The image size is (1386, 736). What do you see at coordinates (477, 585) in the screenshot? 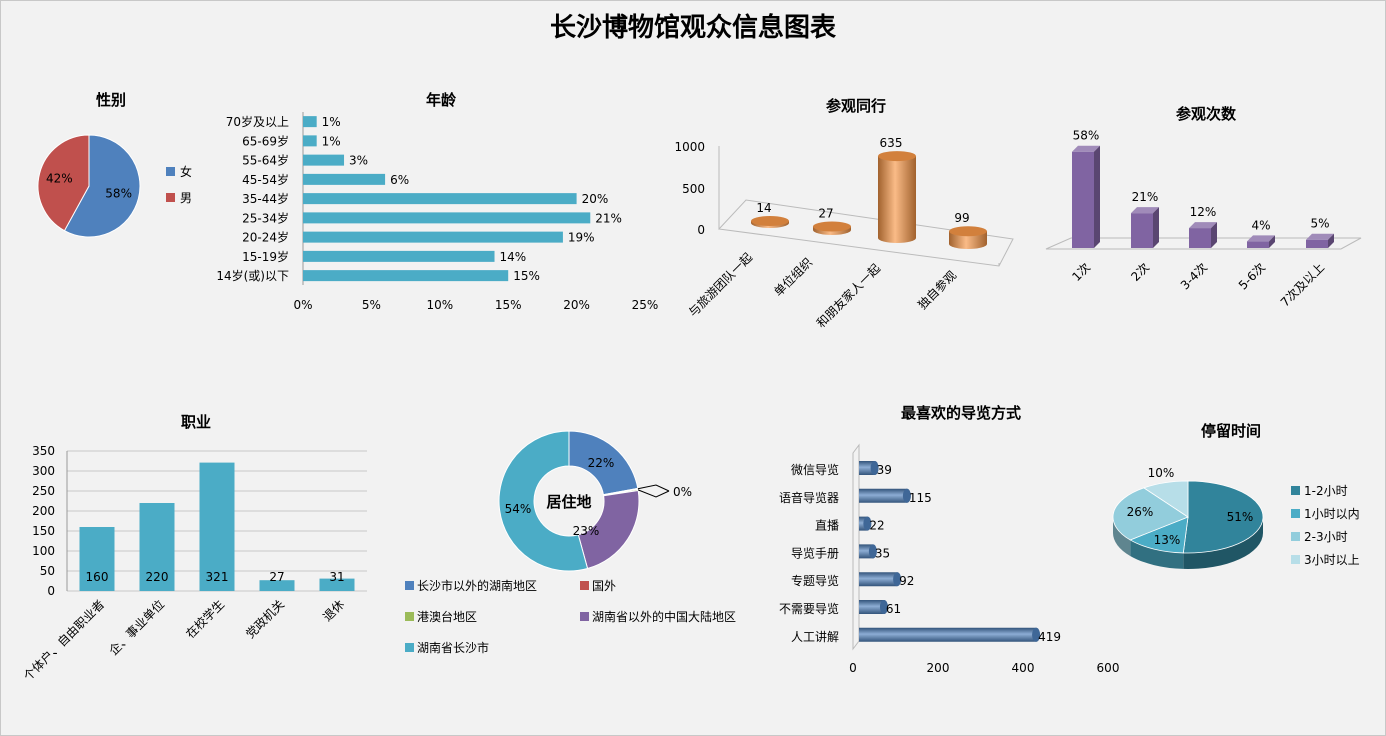
I see `residence-legend-label: 长沙市以外的湖南地区` at bounding box center [477, 585].